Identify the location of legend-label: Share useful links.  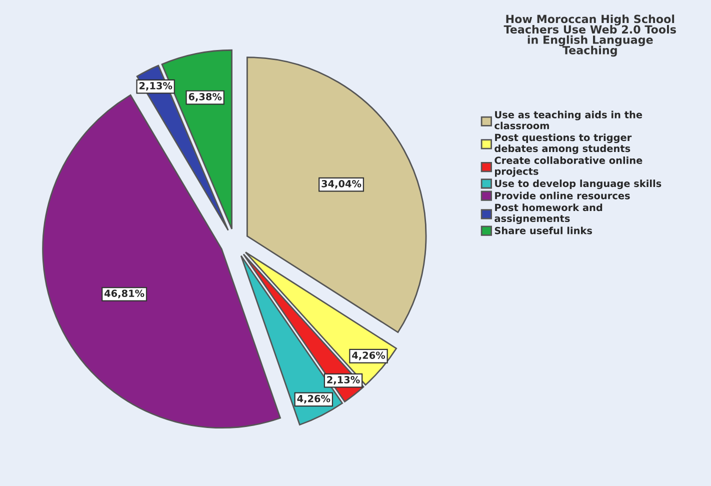
(543, 230).